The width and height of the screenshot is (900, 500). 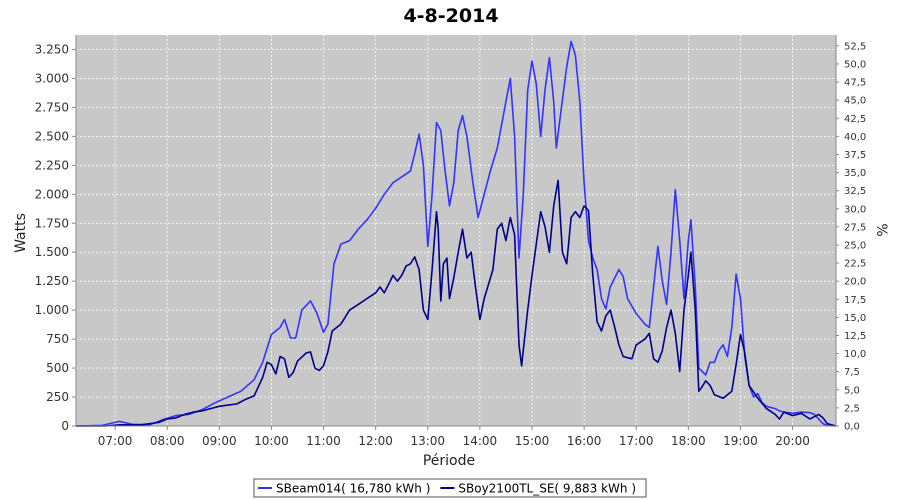 I want to click on y2-tick-label: 32,5, so click(x=855, y=191).